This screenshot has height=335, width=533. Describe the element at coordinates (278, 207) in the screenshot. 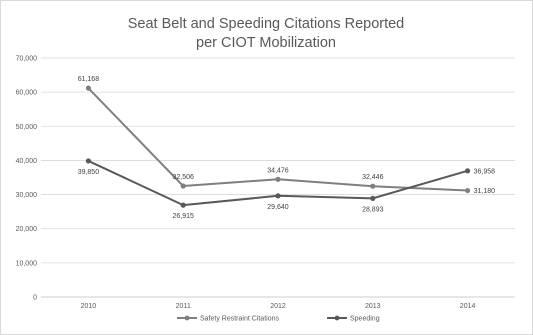

I see `data-label: 29,640` at that location.